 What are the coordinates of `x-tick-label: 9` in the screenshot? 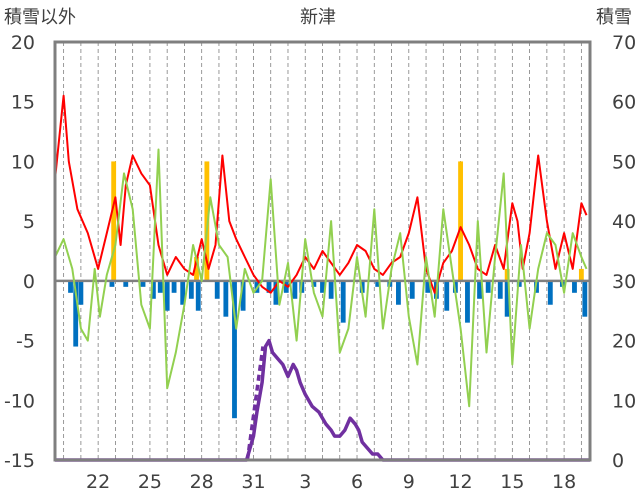 It's located at (409, 482).